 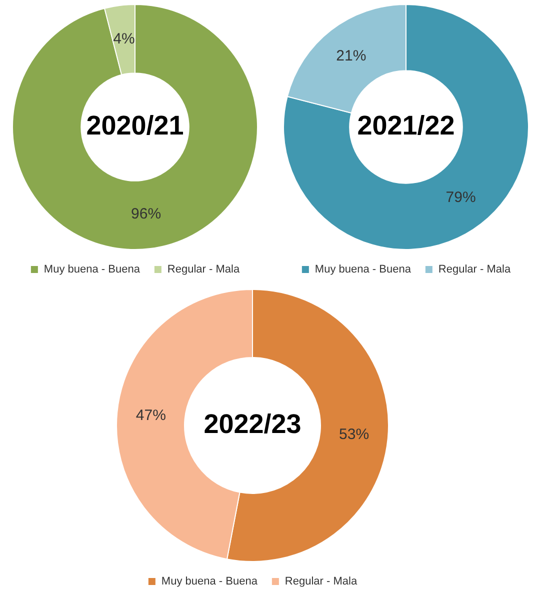 I want to click on text: 2020/21, so click(x=135, y=125).